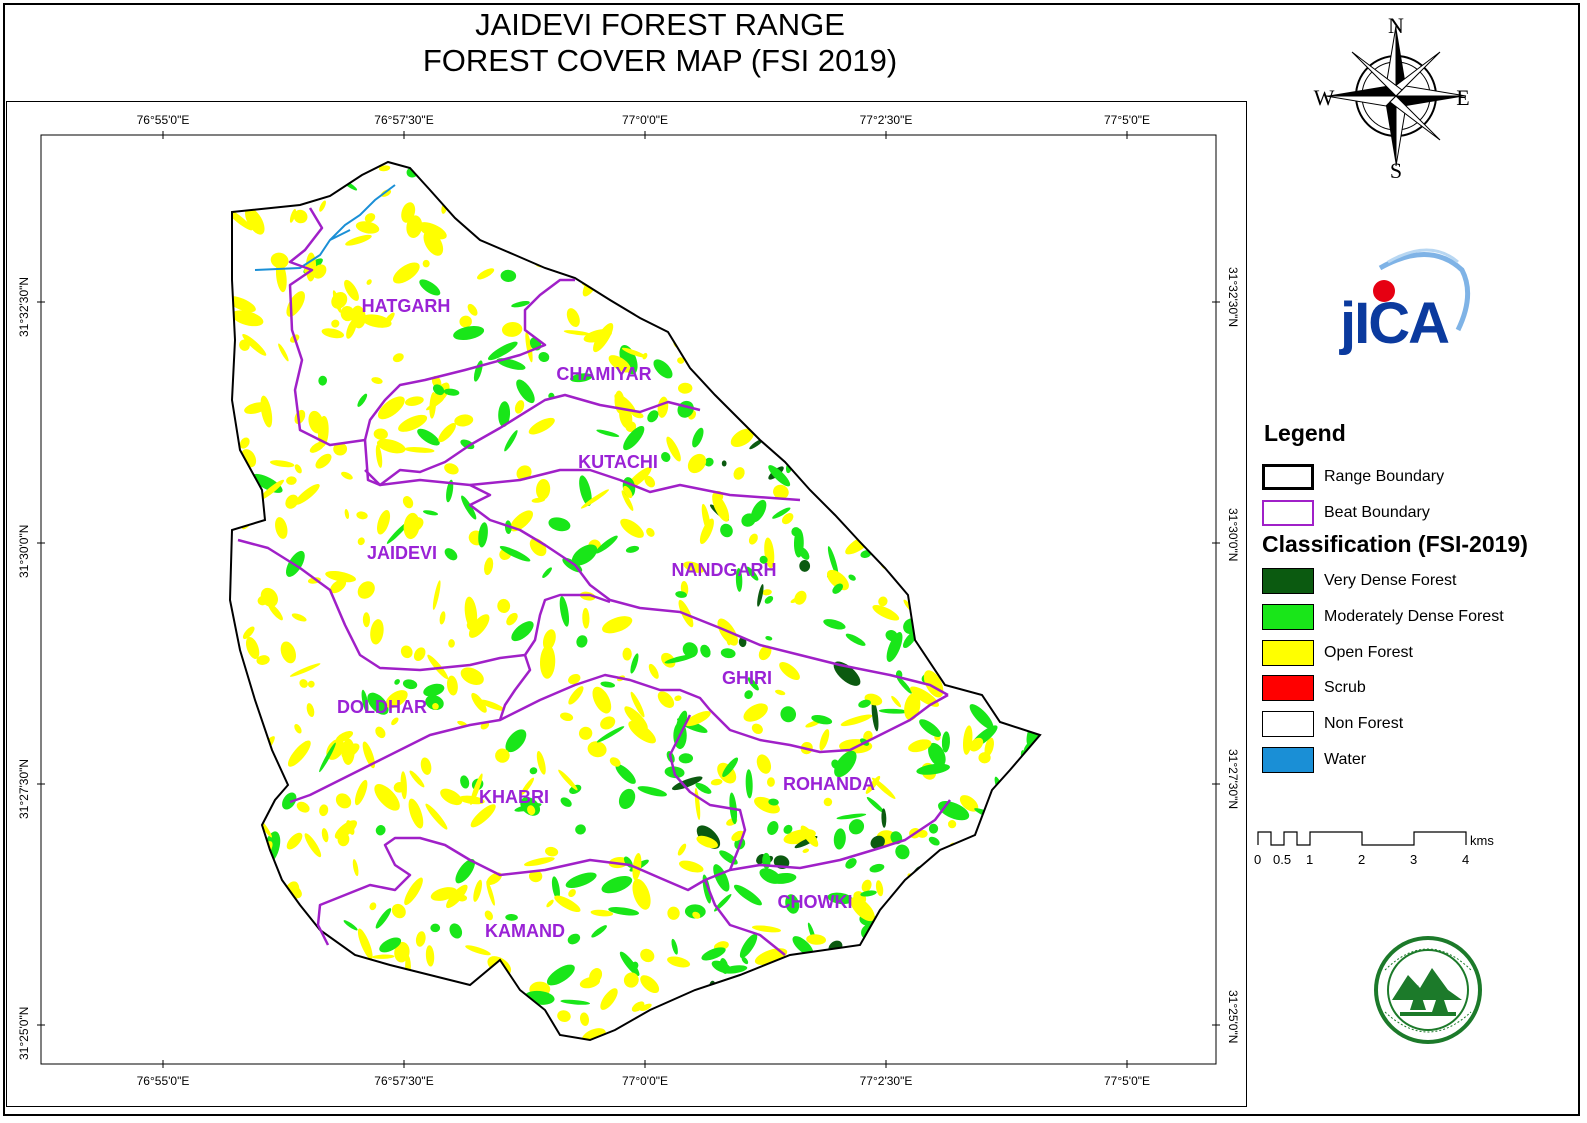  What do you see at coordinates (1396, 170) in the screenshot?
I see `compass-south: S` at bounding box center [1396, 170].